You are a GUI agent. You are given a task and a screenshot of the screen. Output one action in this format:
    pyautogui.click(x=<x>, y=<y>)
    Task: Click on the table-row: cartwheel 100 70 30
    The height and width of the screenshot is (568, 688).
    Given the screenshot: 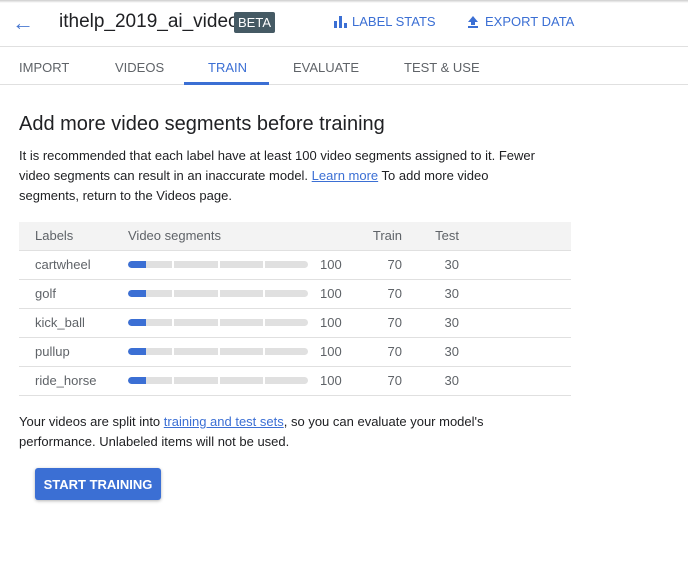 What is the action you would take?
    pyautogui.click(x=295, y=264)
    